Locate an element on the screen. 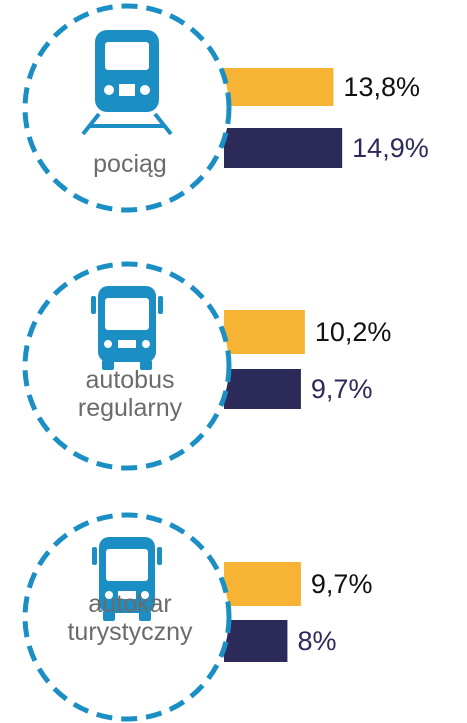 This screenshot has width=467, height=723. category-label: autokar turystyczny is located at coordinates (130, 618).